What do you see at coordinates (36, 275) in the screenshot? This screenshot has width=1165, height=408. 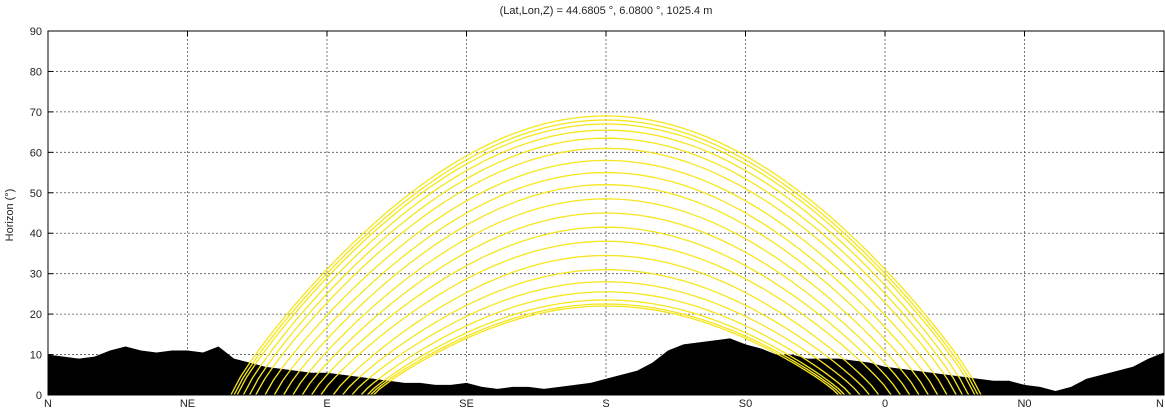 I see `y-tick-label: 30` at bounding box center [36, 275].